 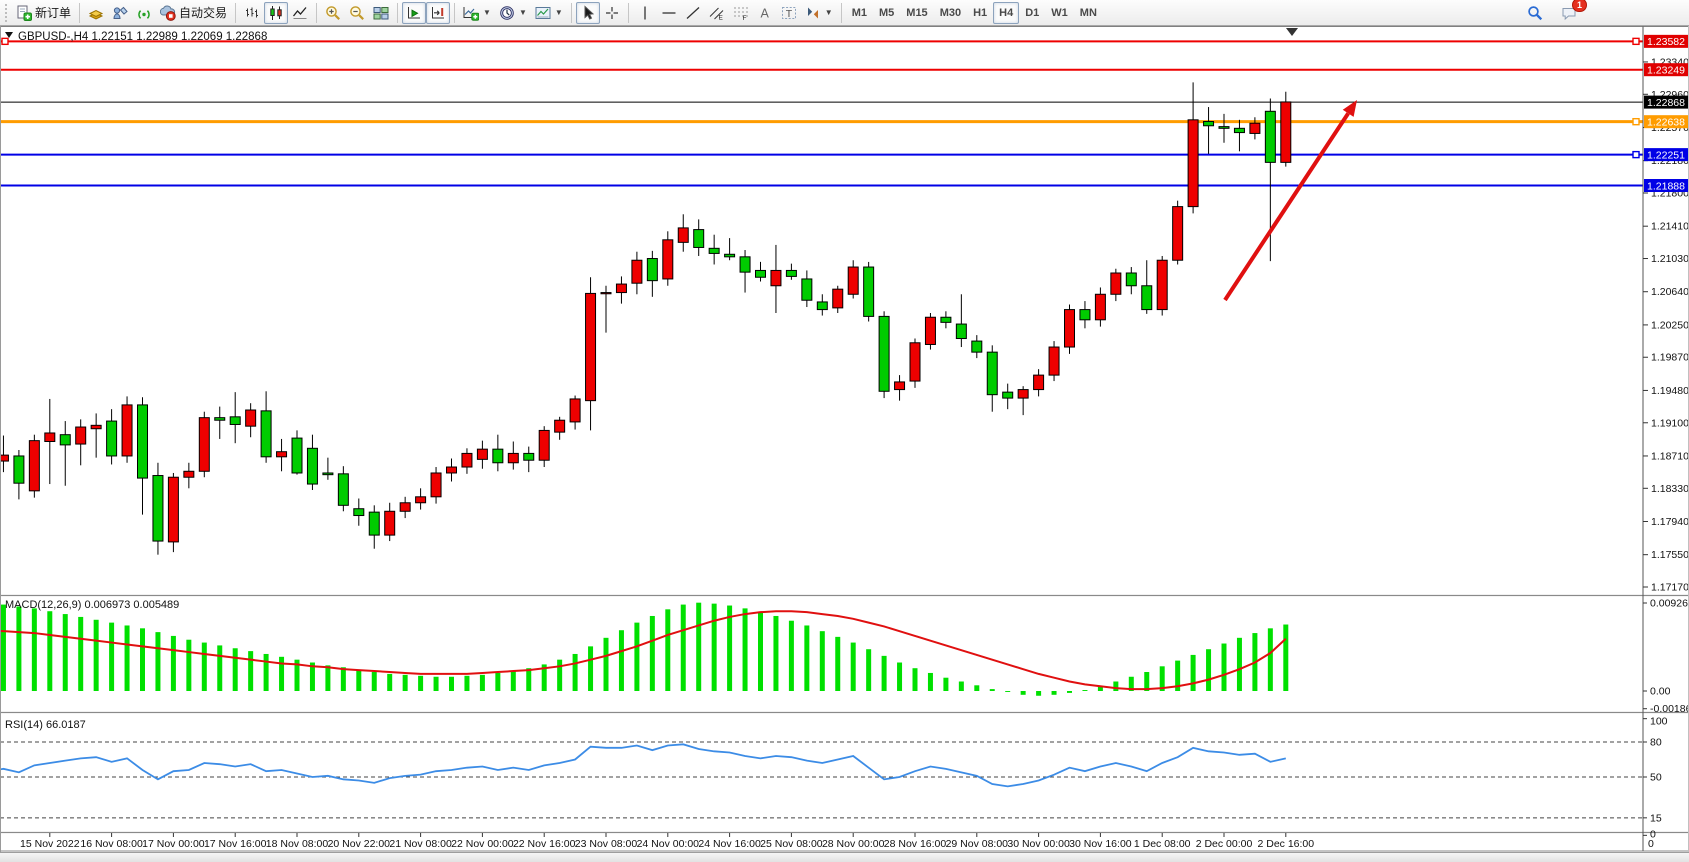 What do you see at coordinates (96, 13) in the screenshot?
I see `market-watch-button` at bounding box center [96, 13].